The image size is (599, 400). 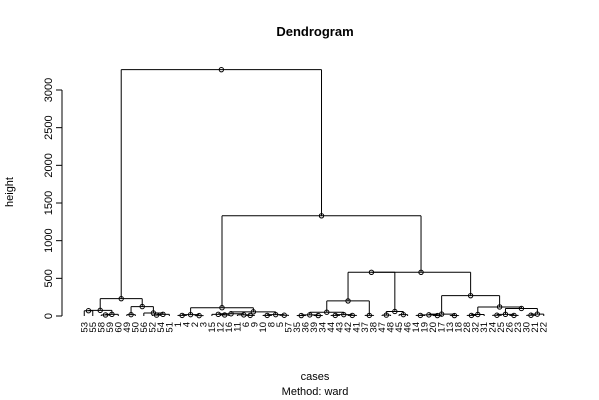 I want to click on leaf-label: 54, so click(x=161, y=327).